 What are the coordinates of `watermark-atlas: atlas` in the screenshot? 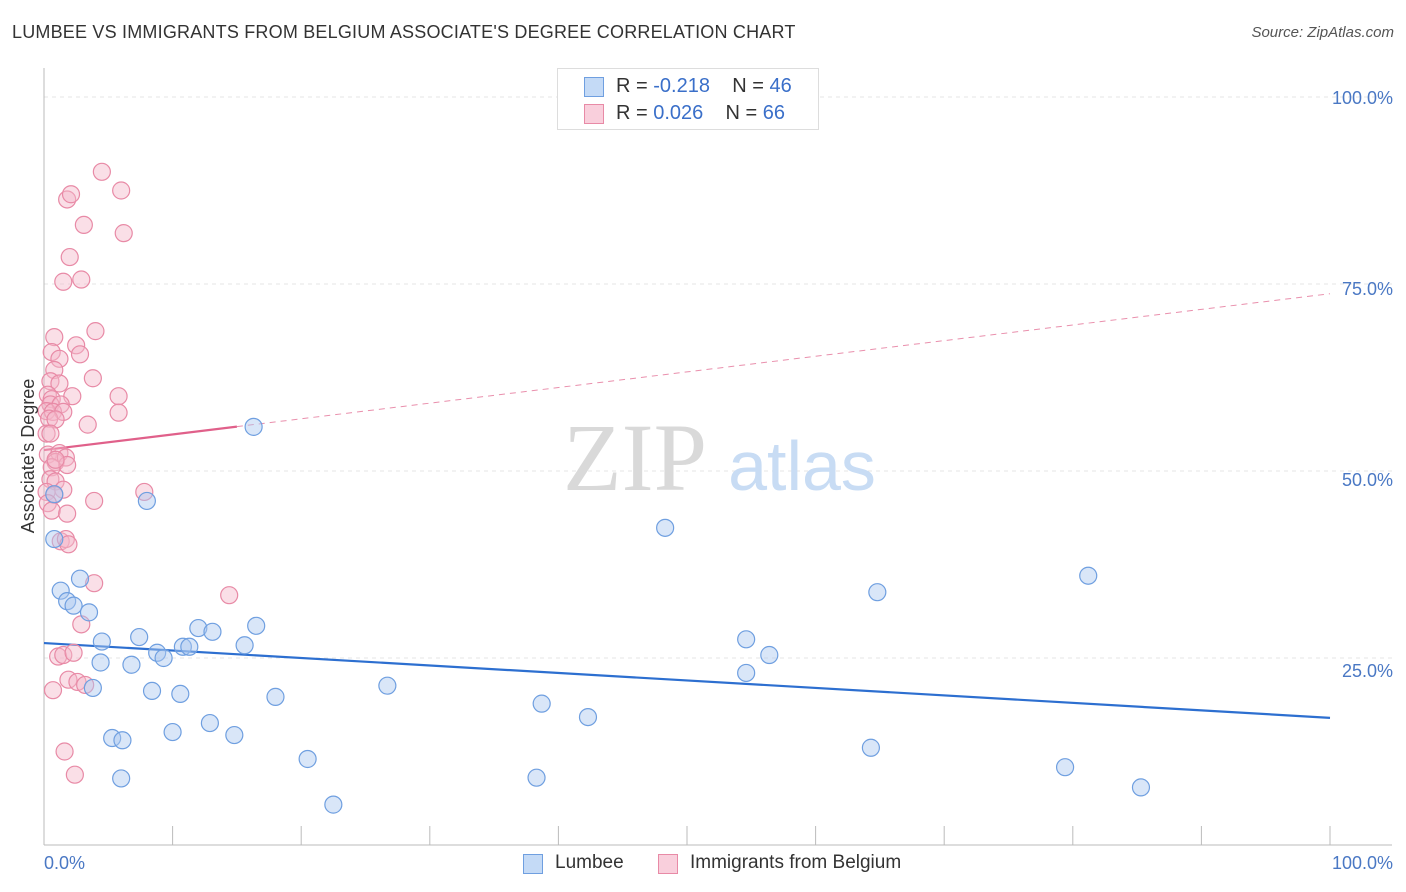 It's located at (802, 466).